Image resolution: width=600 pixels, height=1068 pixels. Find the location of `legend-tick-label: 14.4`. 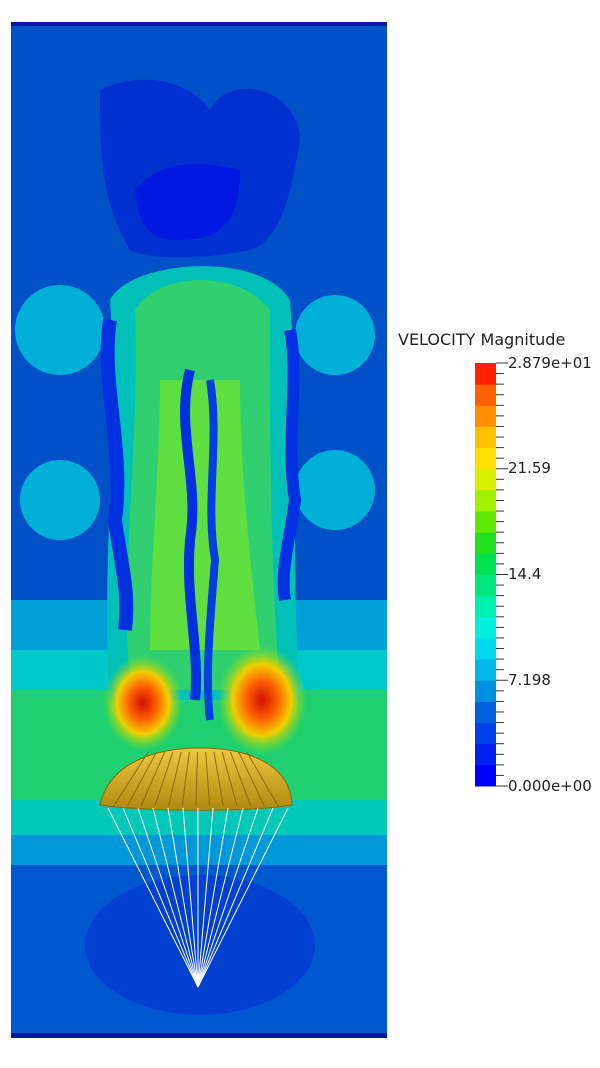

legend-tick-label: 14.4 is located at coordinates (525, 574).